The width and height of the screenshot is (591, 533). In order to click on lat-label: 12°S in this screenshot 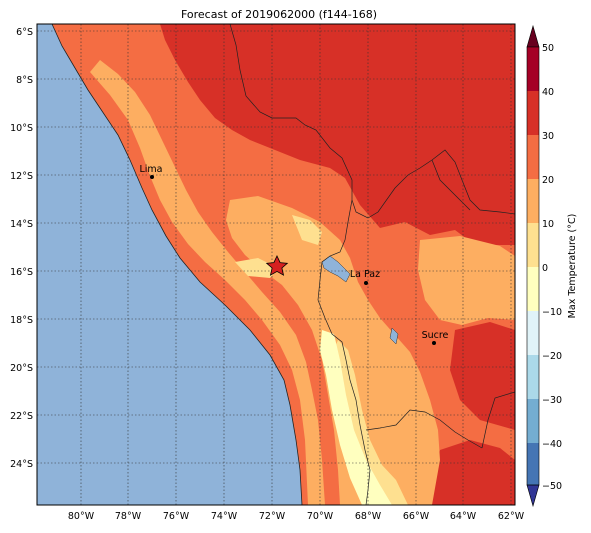, I will do `click(21, 176)`.